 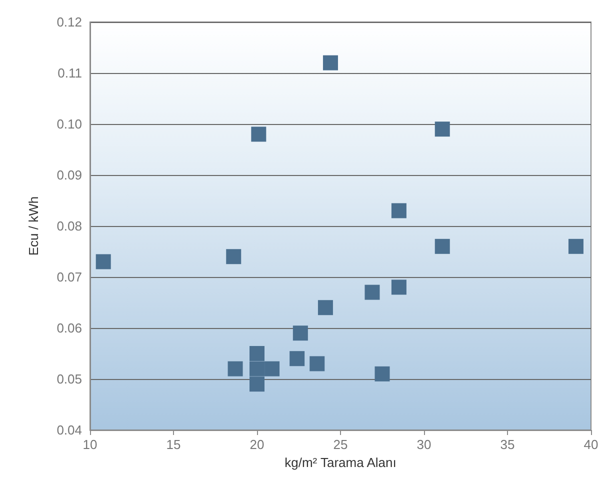 What do you see at coordinates (69, 277) in the screenshot?
I see `y-tick-label: 0.07` at bounding box center [69, 277].